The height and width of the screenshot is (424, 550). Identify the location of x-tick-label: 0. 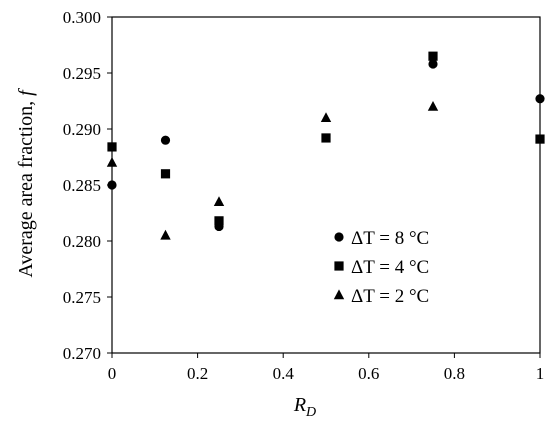
(112, 373).